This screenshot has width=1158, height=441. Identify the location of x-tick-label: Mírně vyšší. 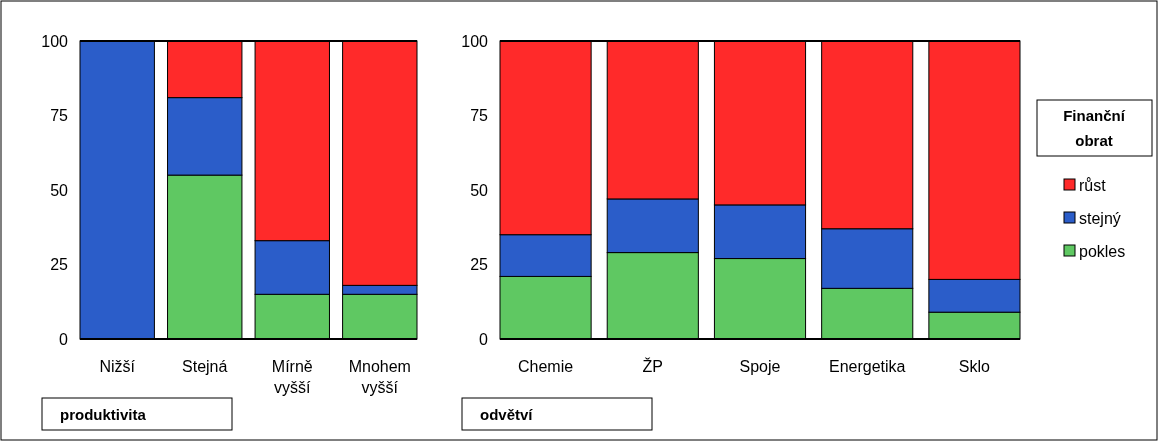
(292, 377).